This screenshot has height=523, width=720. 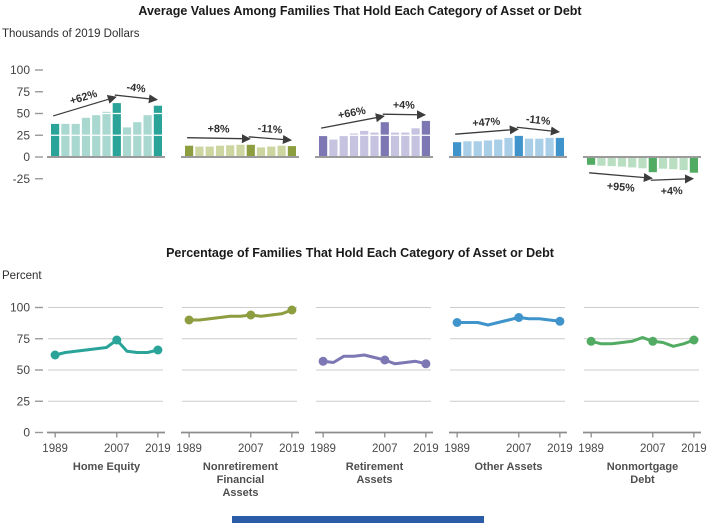 What do you see at coordinates (24, 114) in the screenshot?
I see `top-y-tick-label: 50` at bounding box center [24, 114].